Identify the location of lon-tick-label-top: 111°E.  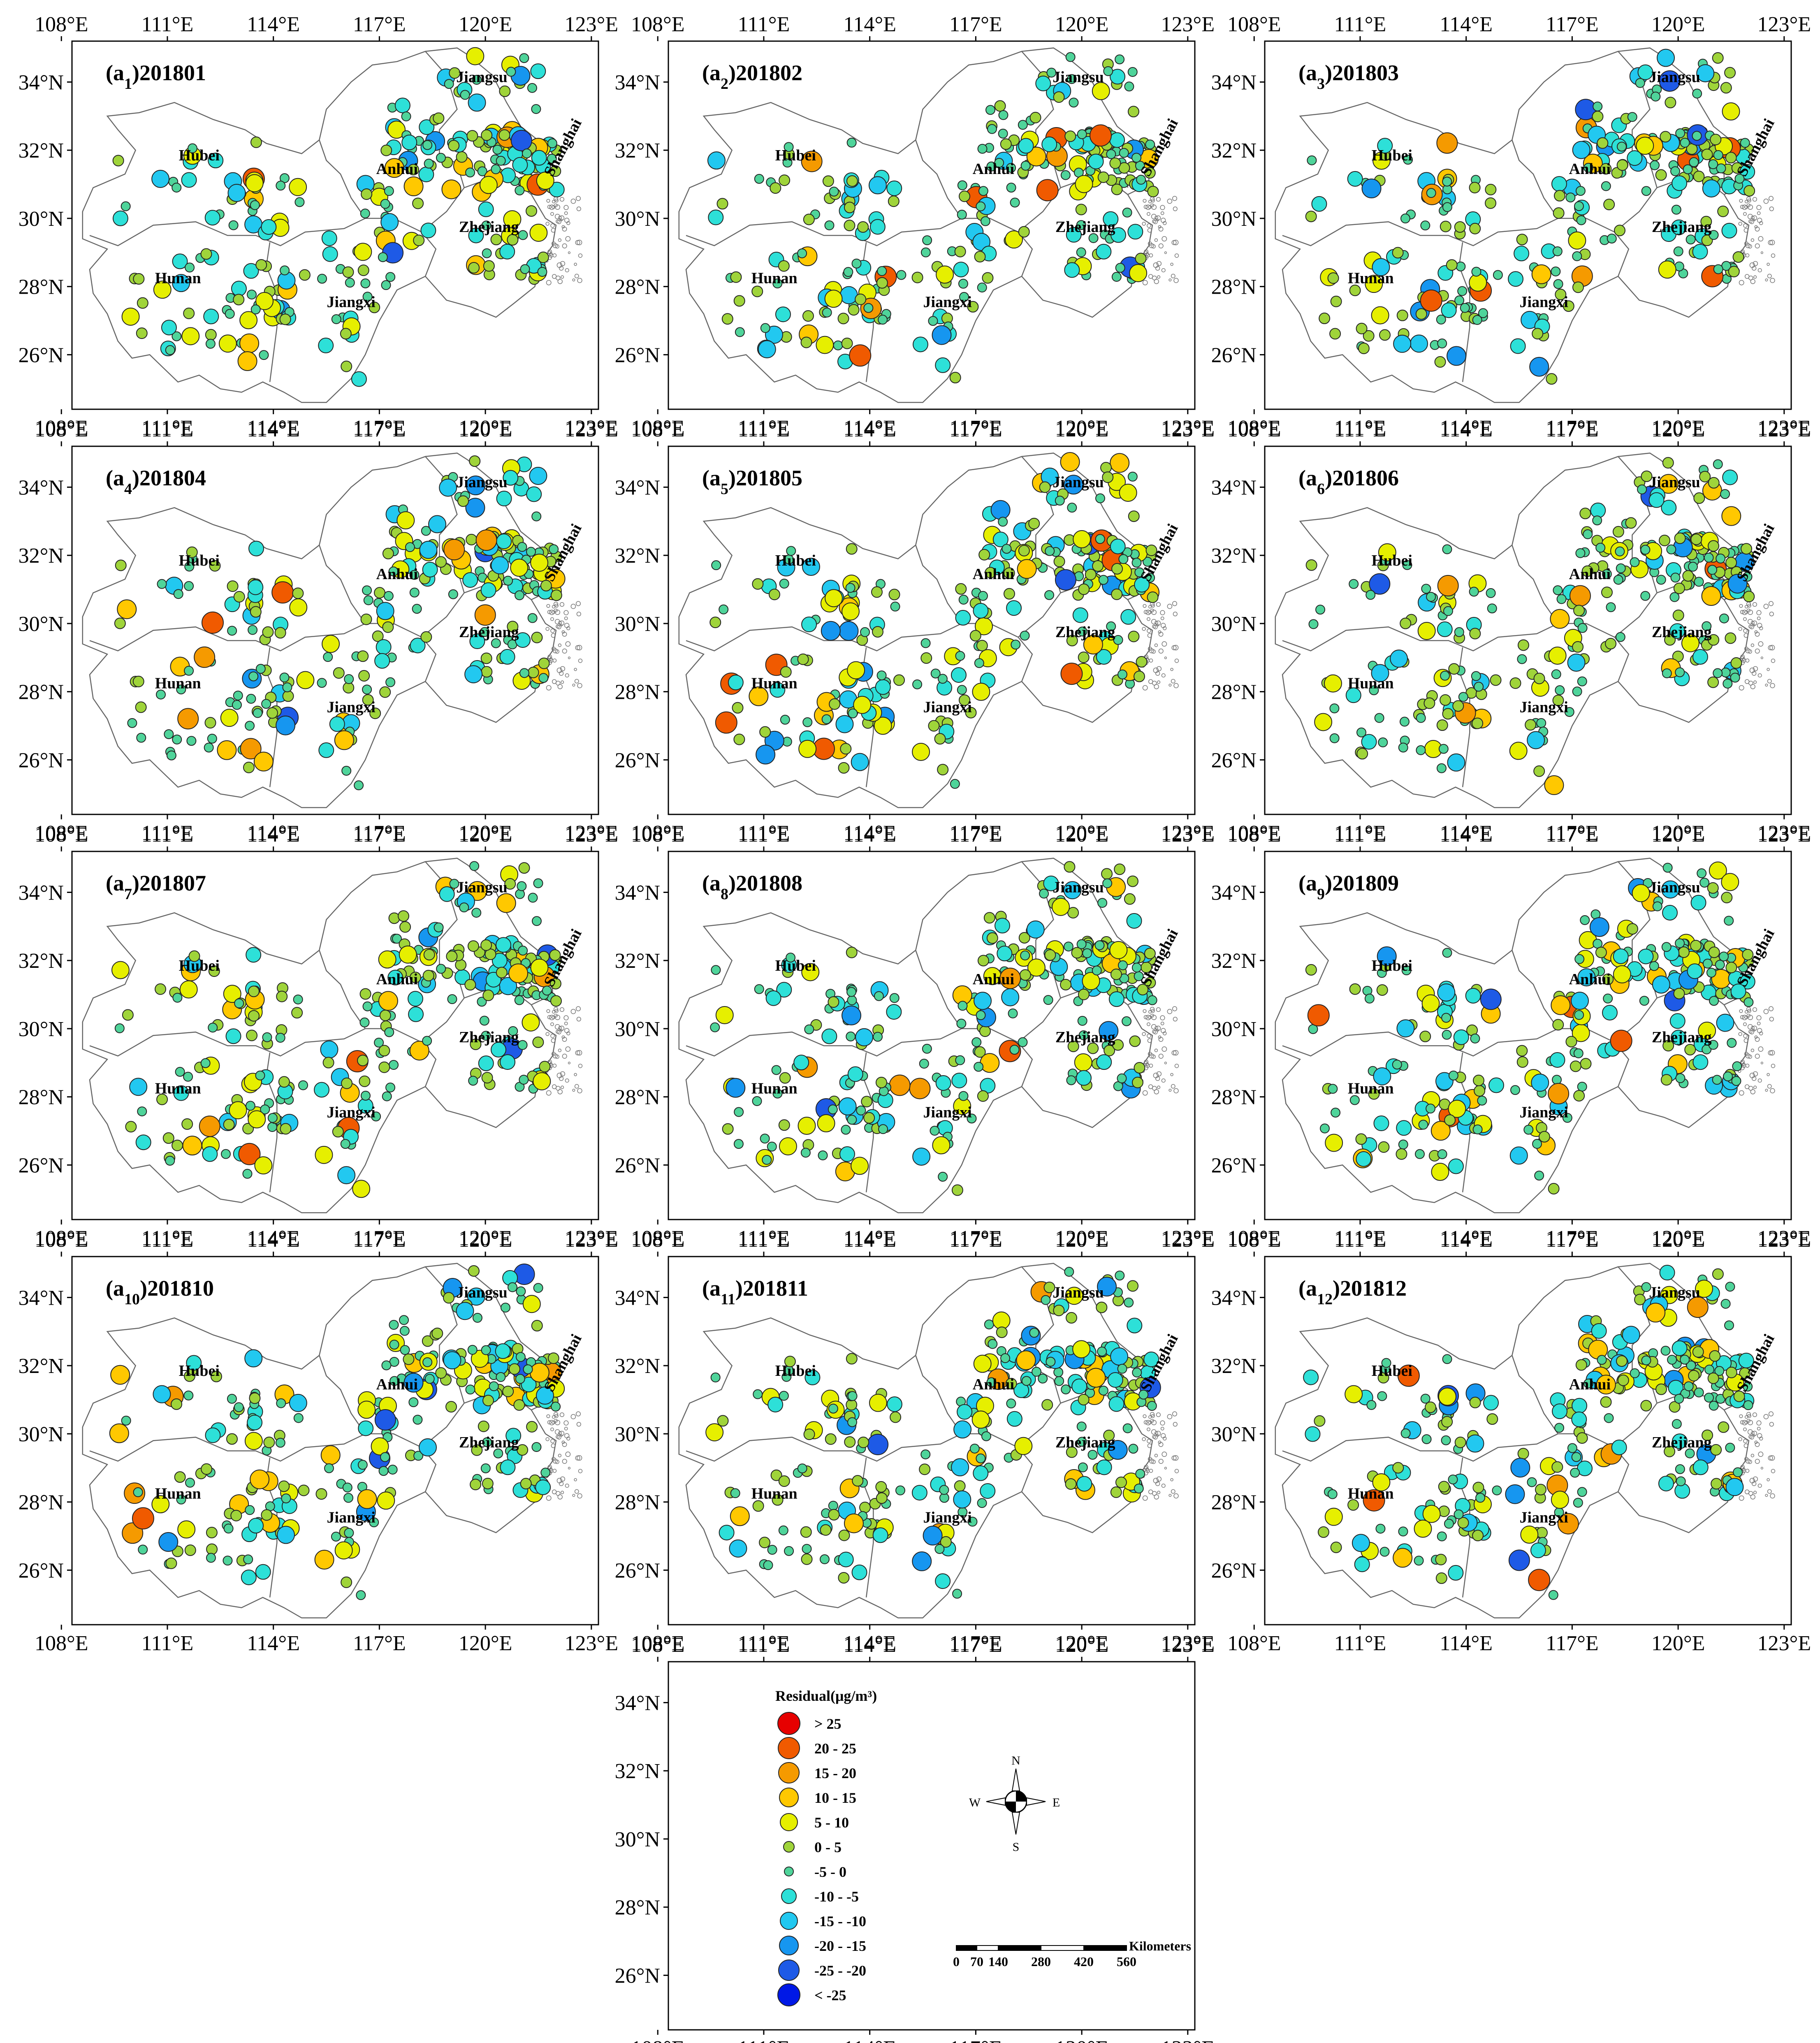
(167, 24).